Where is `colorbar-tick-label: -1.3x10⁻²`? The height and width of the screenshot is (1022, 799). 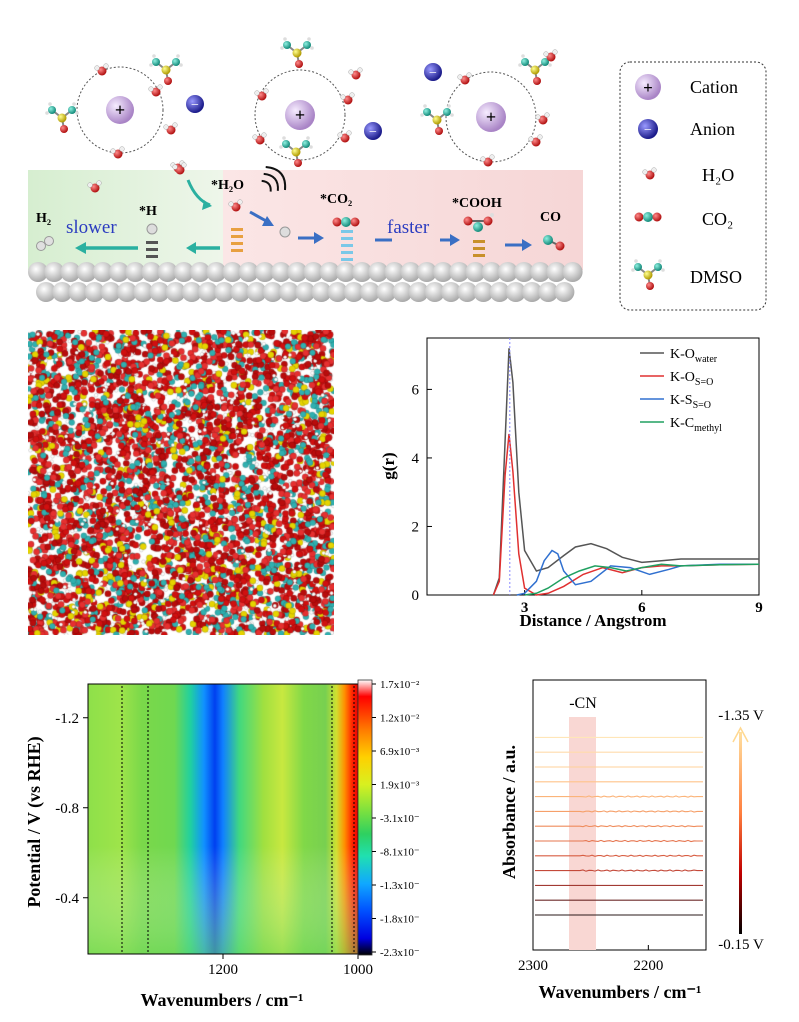 colorbar-tick-label: -1.3x10⁻² is located at coordinates (400, 886).